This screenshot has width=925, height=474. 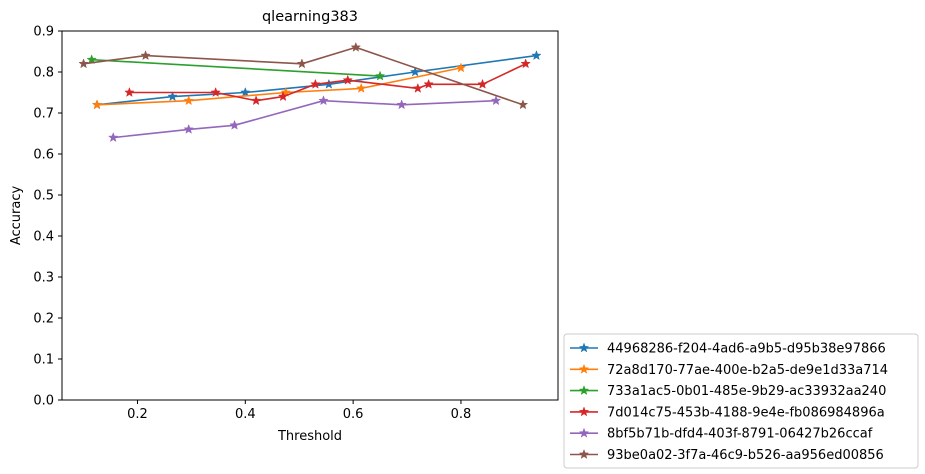 What do you see at coordinates (309, 436) in the screenshot?
I see `x-axis-label: Threshold` at bounding box center [309, 436].